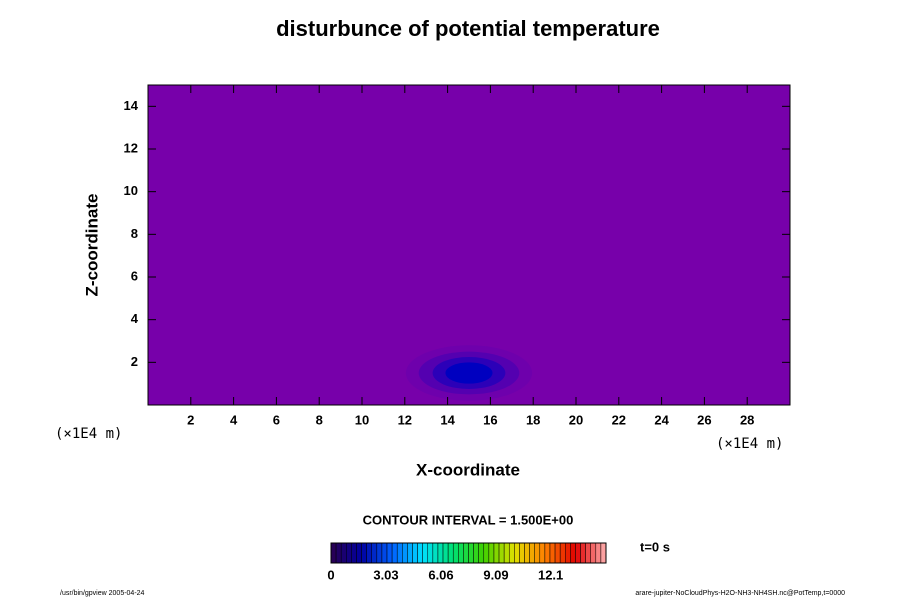  I want to click on x-tick-label: 24, so click(661, 419).